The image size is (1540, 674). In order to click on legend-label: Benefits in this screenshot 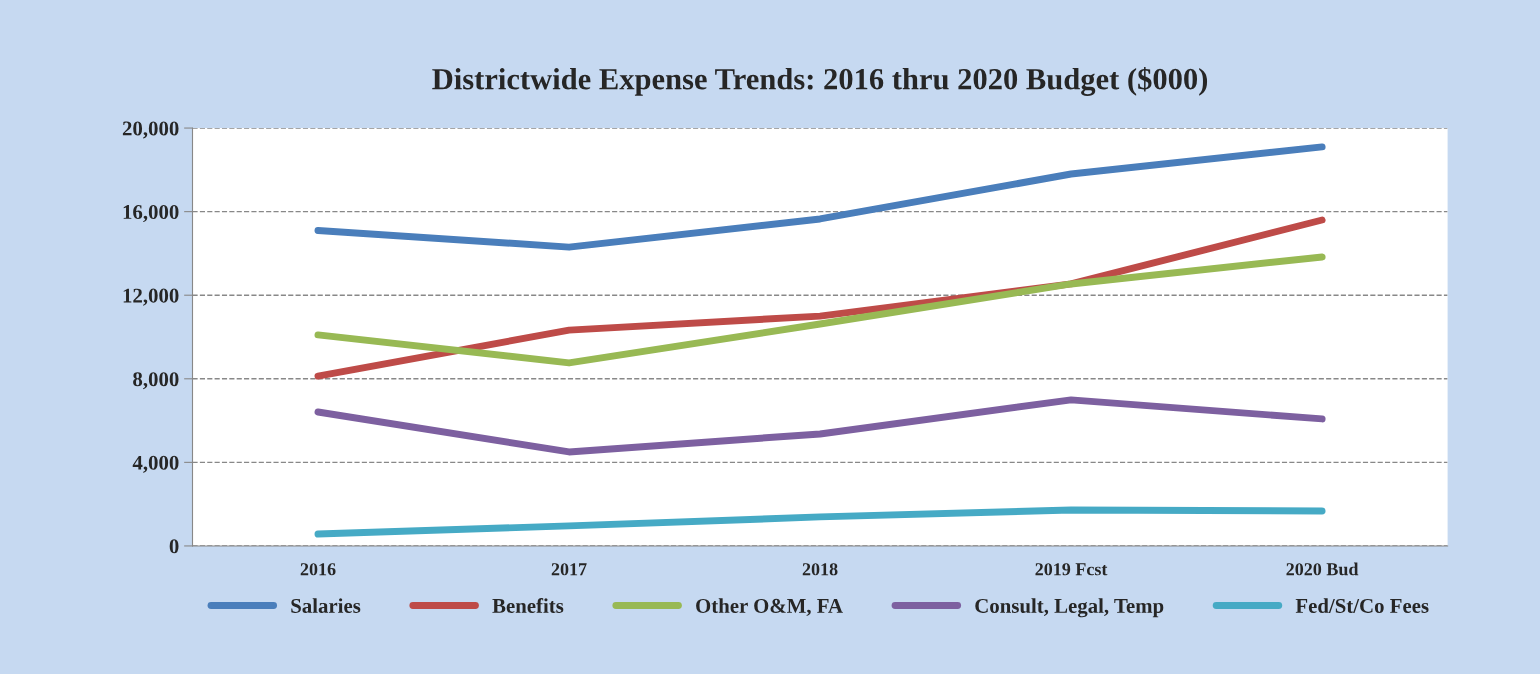, I will do `click(528, 605)`.